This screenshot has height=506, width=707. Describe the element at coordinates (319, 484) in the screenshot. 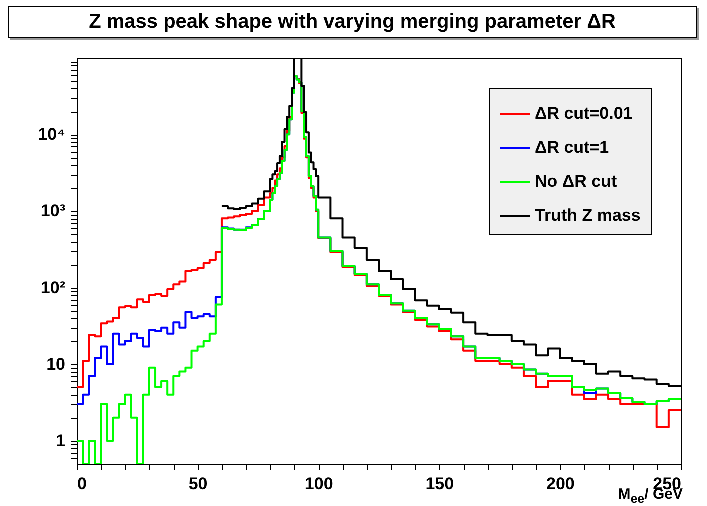

I see `x-tick-label: 100` at that location.